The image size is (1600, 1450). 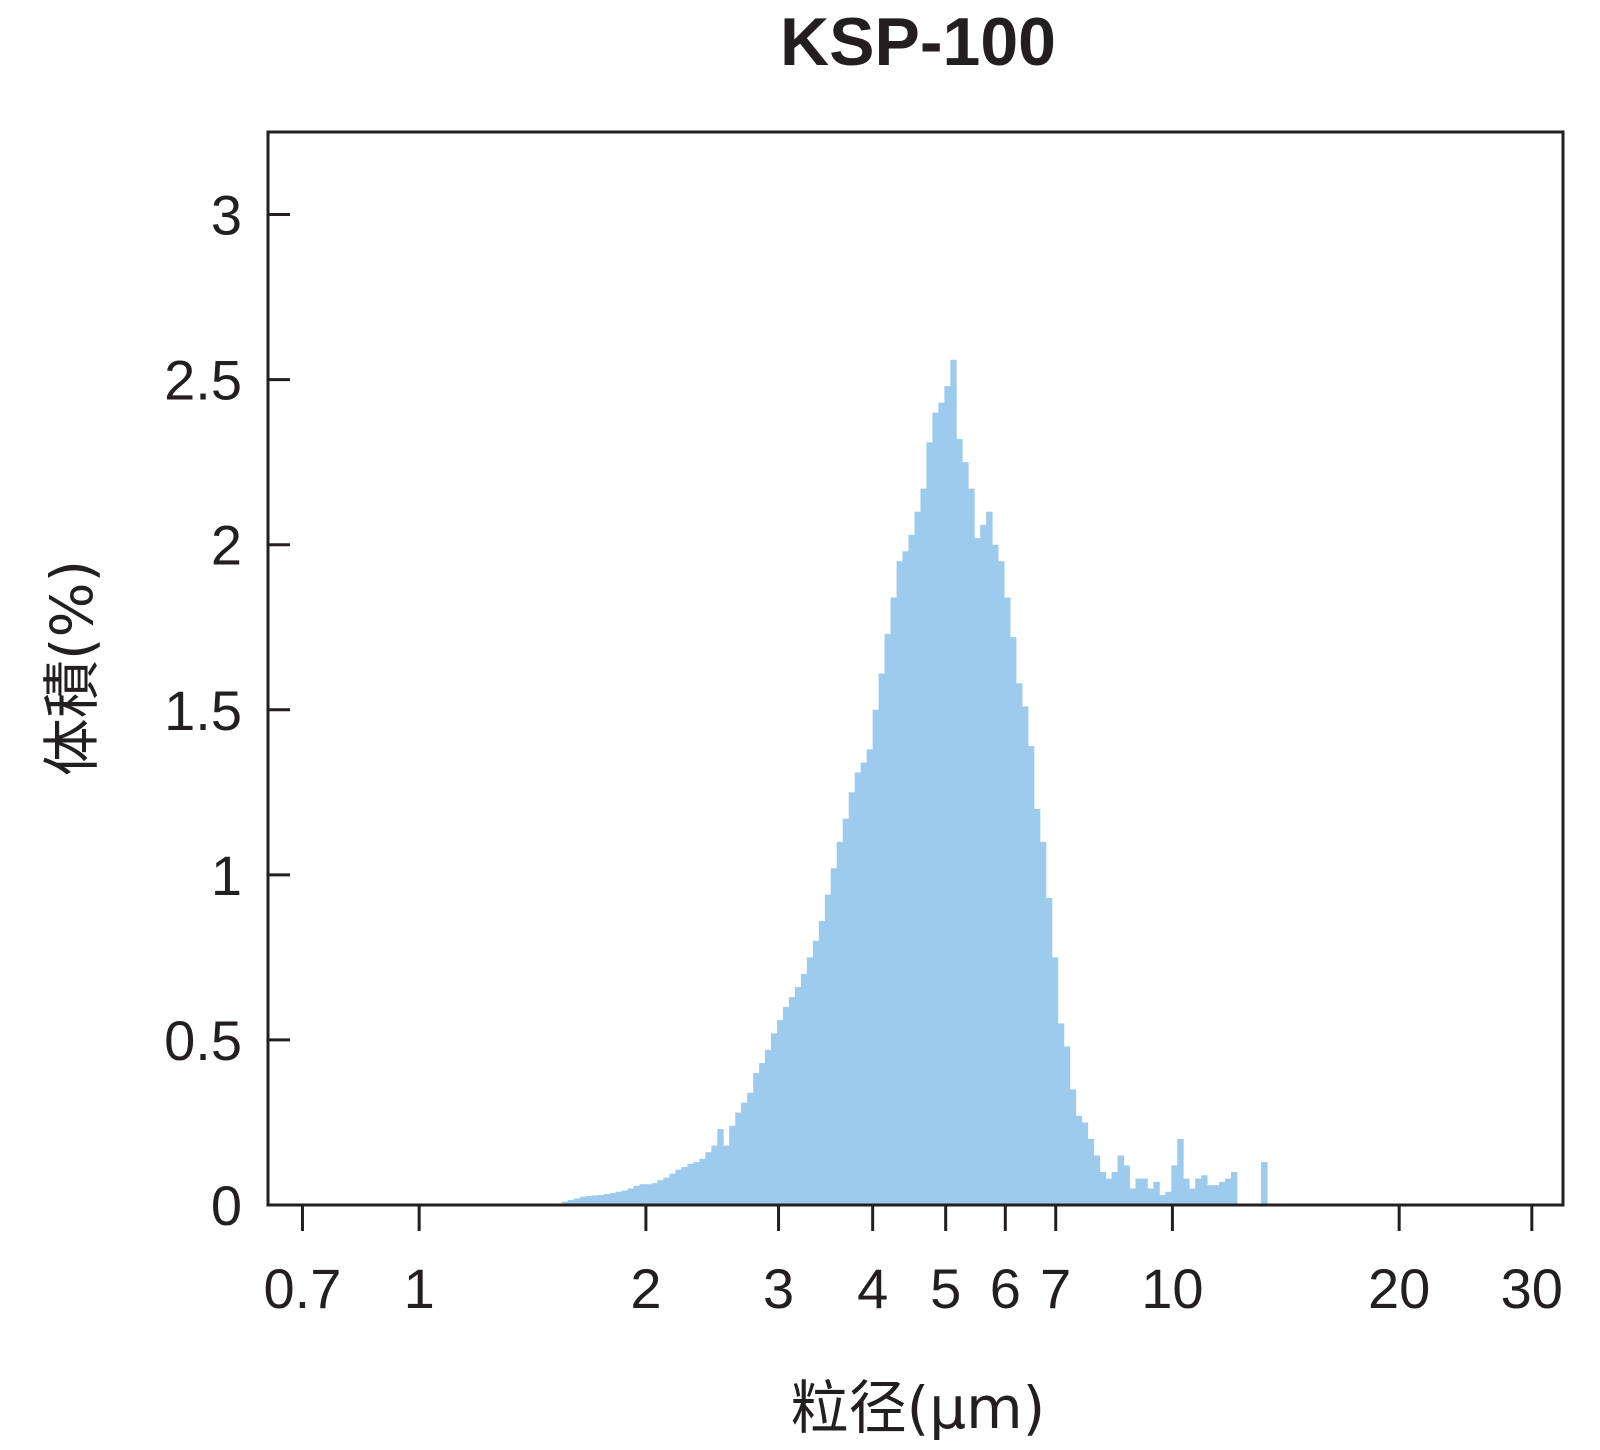 I want to click on x-tick-label: 30, so click(x=1532, y=1288).